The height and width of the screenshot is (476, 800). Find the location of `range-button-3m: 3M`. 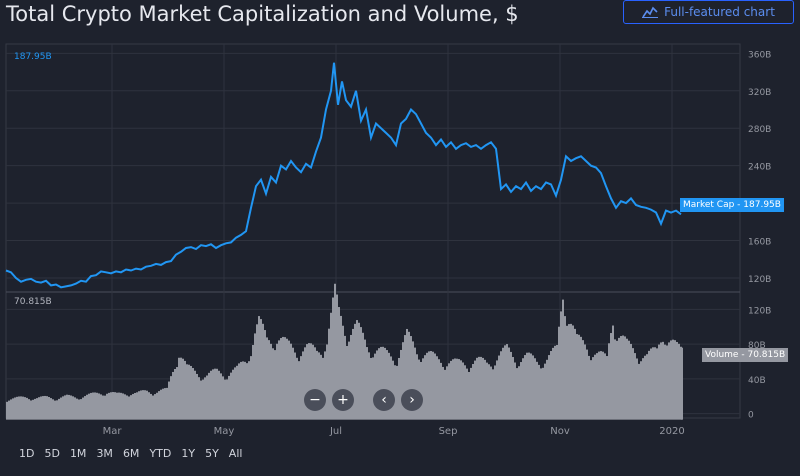

range-button-3m: 3M is located at coordinates (104, 453).